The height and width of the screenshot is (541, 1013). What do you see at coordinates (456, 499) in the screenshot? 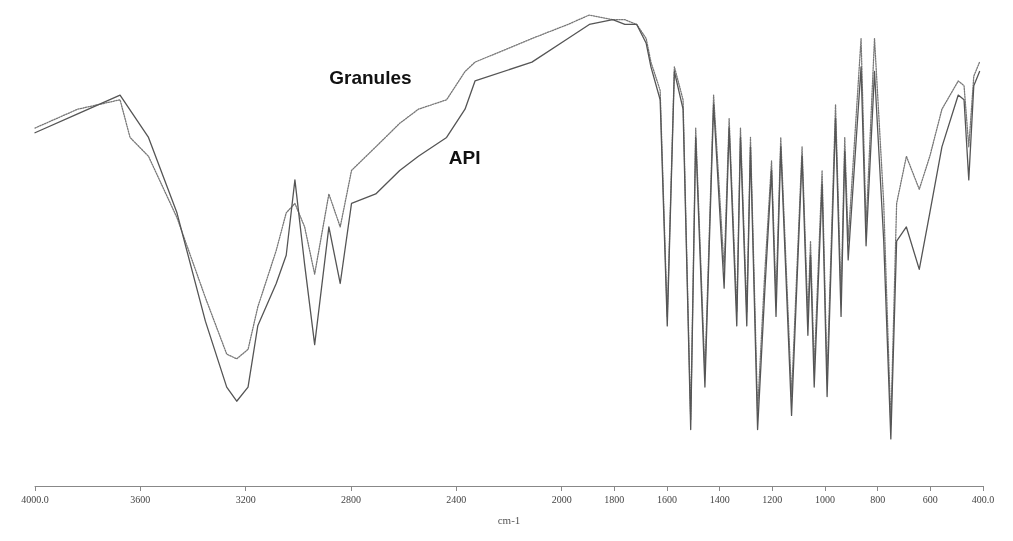
I see `x-tick-label: 2400` at bounding box center [456, 499].